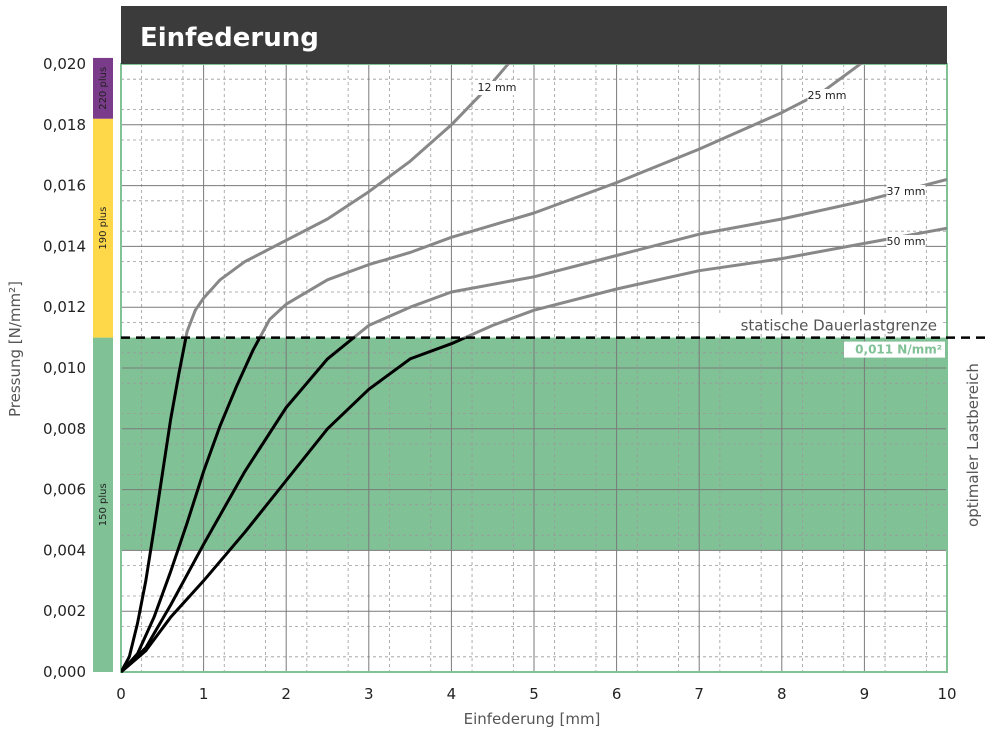 The width and height of the screenshot is (985, 733). What do you see at coordinates (699, 694) in the screenshot?
I see `x-tick-label: 7` at bounding box center [699, 694].